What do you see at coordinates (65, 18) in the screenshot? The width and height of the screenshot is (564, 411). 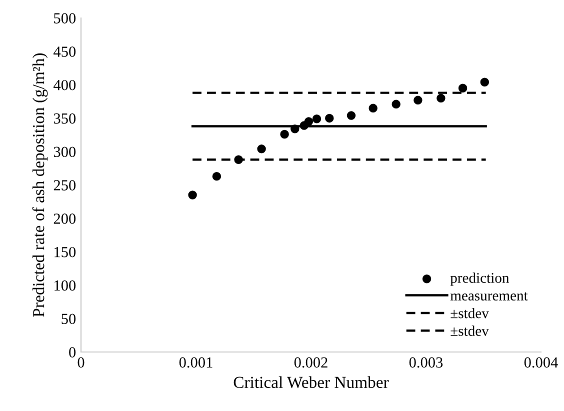 I see `y-tick-label: 500` at bounding box center [65, 18].